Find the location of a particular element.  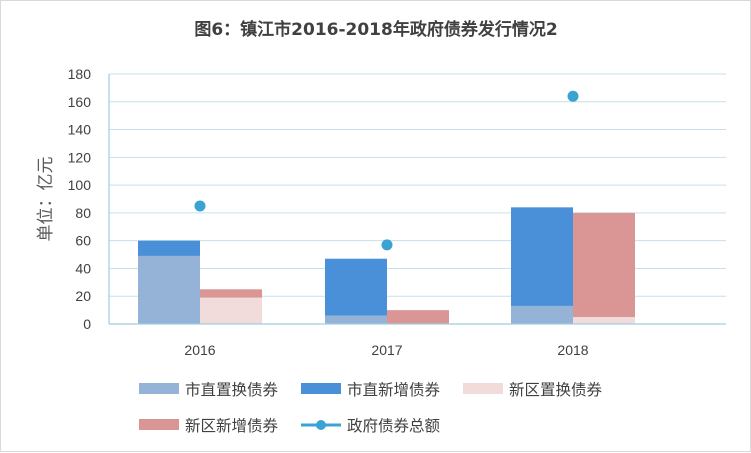

y-tick-label: 180 is located at coordinates (80, 74).